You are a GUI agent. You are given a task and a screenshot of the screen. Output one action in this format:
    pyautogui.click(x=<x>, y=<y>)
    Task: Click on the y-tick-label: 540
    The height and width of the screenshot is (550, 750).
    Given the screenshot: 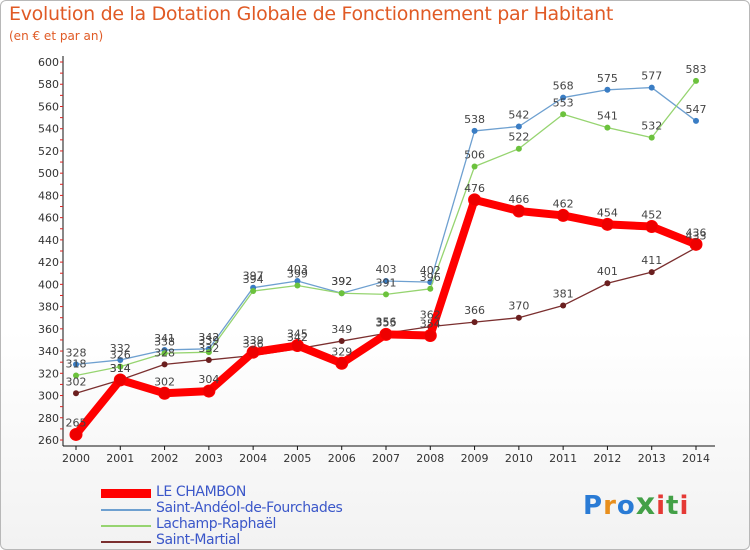 What is the action you would take?
    pyautogui.click(x=48, y=129)
    